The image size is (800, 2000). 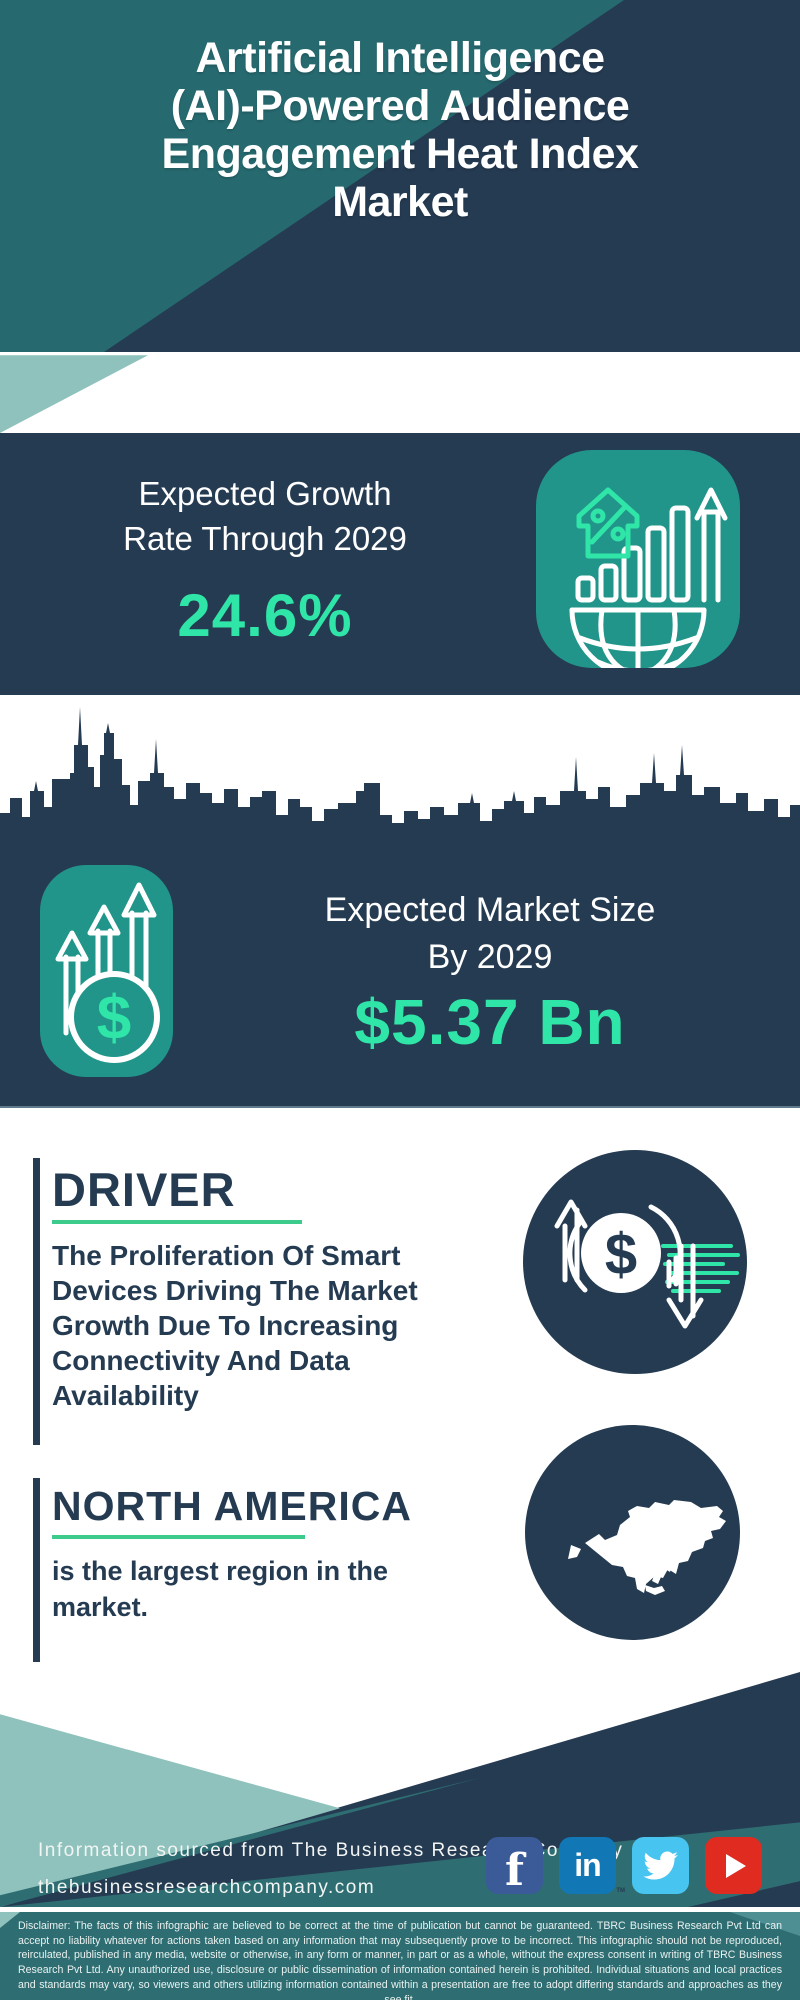 I want to click on footer-divider, so click(x=400, y=1909).